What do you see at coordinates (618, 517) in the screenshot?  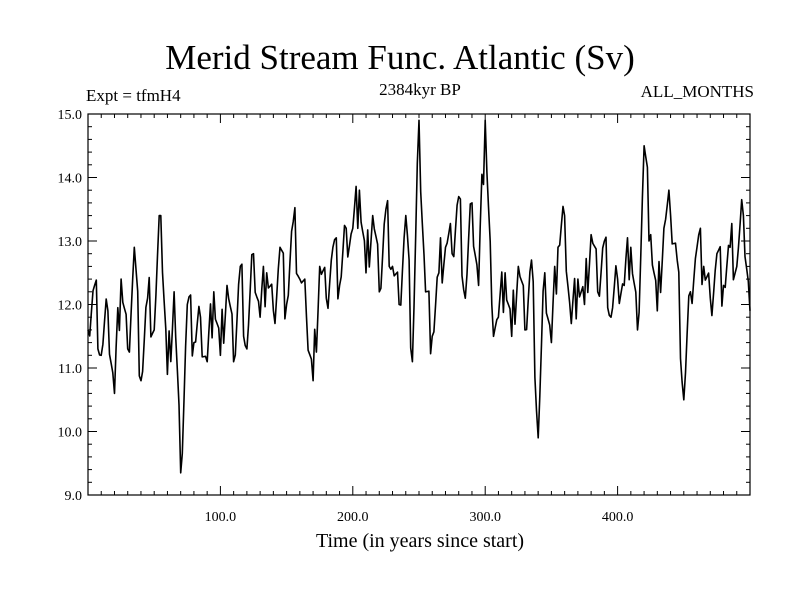 I see `x-tick-label: 400.0` at bounding box center [618, 517].